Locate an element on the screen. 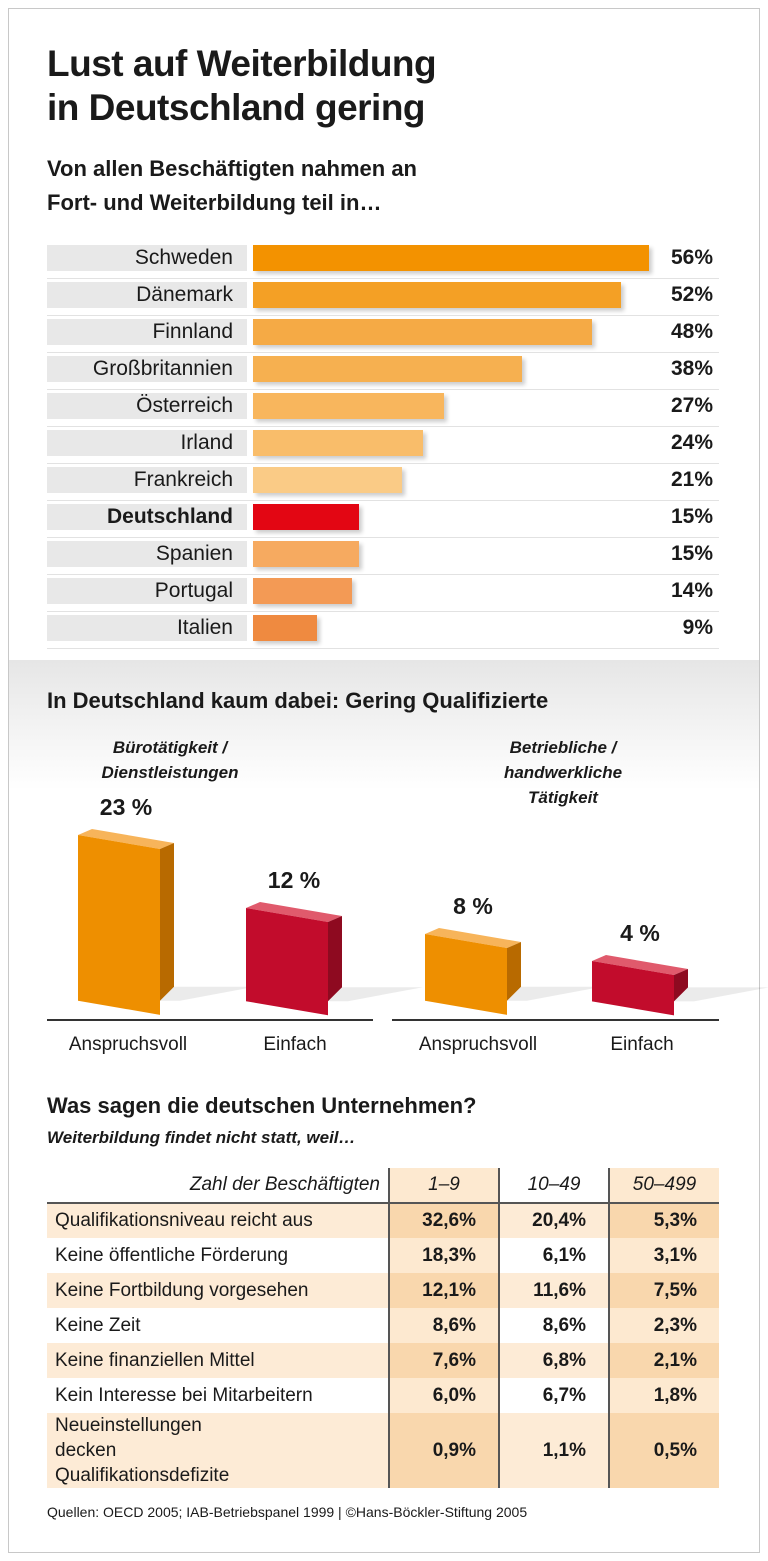 The image size is (768, 1561). table-cell: Qualifikationsniveau reicht aus is located at coordinates (184, 1220).